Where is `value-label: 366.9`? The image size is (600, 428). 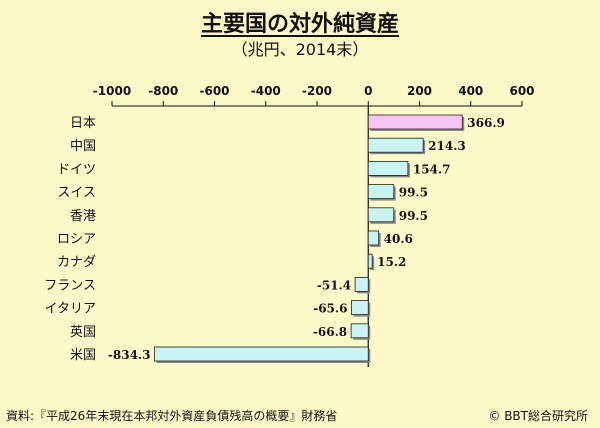 value-label: 366.9 is located at coordinates (486, 123).